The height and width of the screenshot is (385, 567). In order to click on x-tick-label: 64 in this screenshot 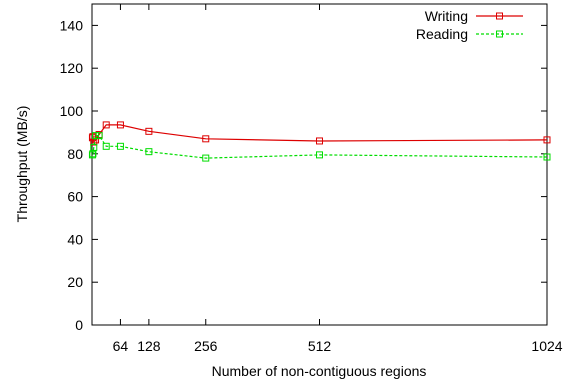, I will do `click(121, 346)`.